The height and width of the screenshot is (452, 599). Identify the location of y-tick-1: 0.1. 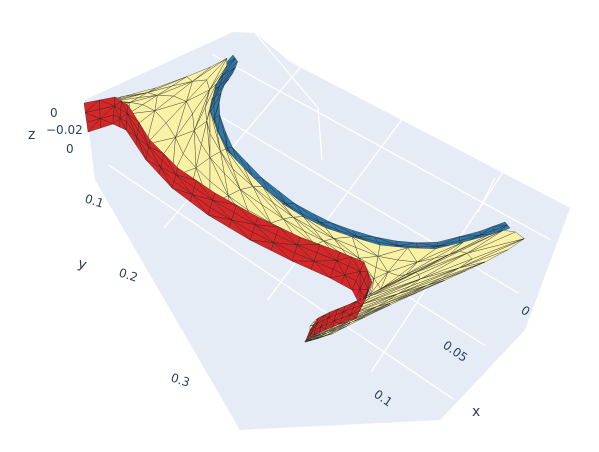
(94, 201).